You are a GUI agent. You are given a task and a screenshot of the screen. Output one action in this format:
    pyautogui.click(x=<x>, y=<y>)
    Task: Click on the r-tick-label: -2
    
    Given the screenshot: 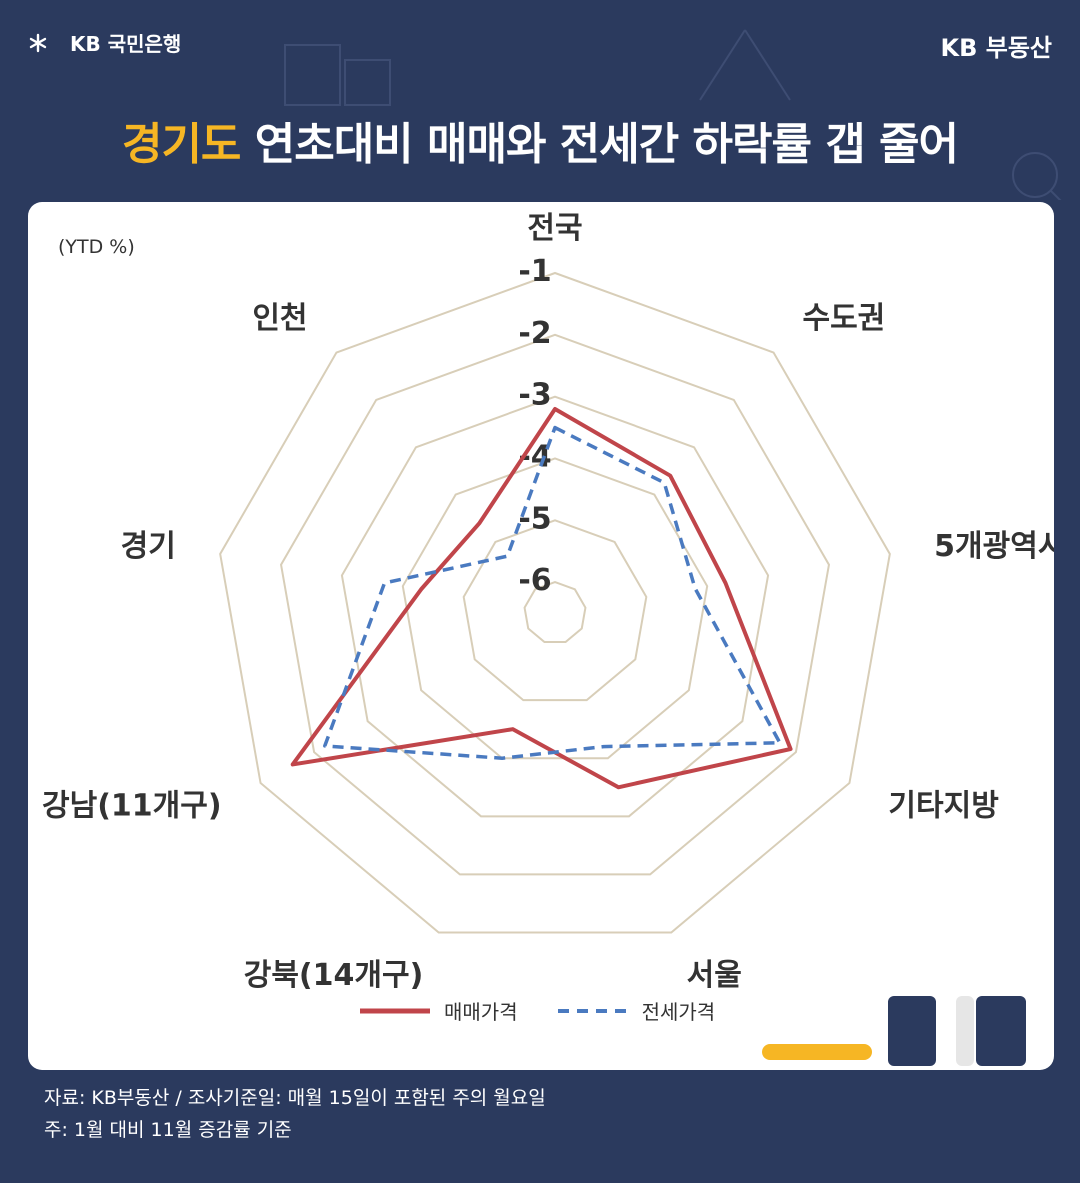 What is the action you would take?
    pyautogui.click(x=534, y=333)
    